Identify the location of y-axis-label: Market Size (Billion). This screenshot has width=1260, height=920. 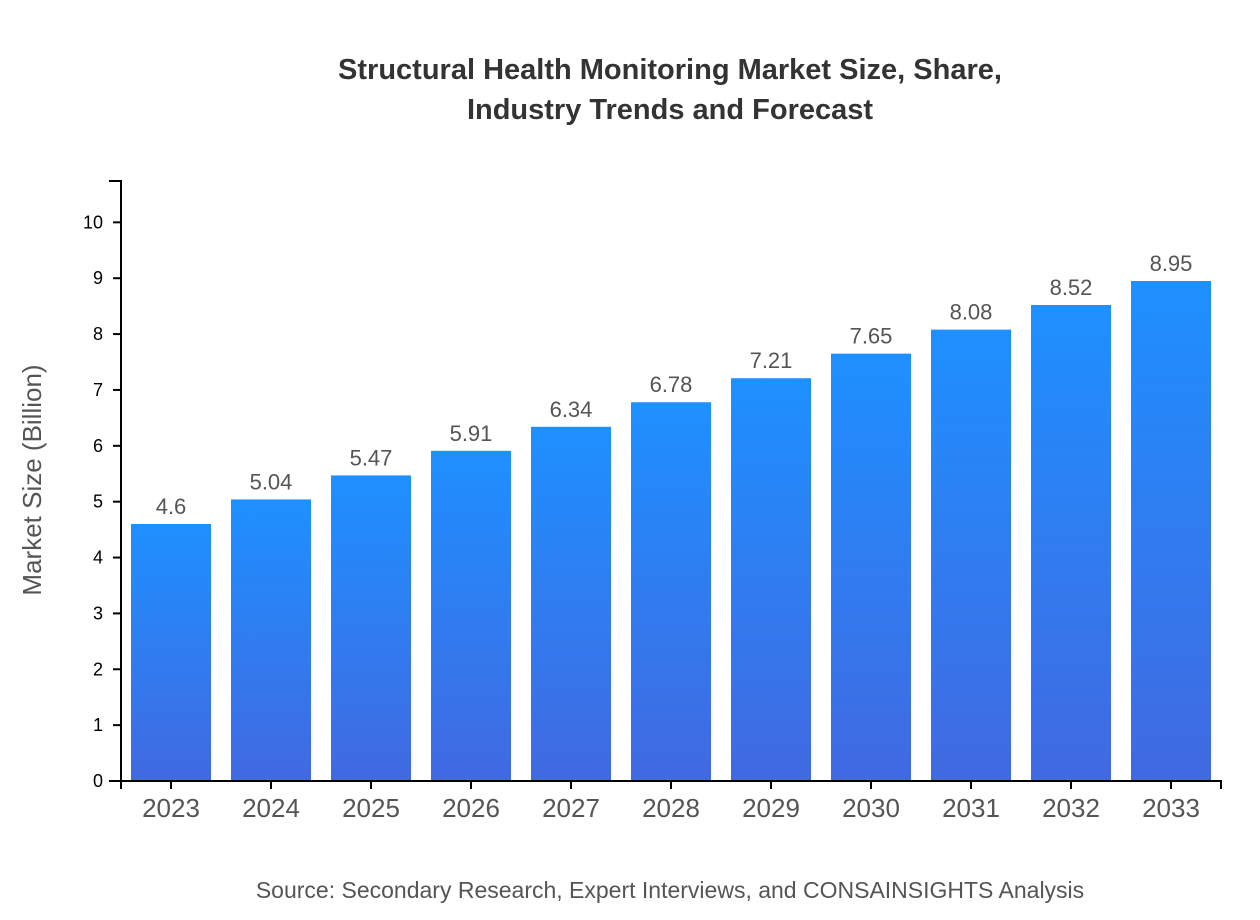
(32, 479).